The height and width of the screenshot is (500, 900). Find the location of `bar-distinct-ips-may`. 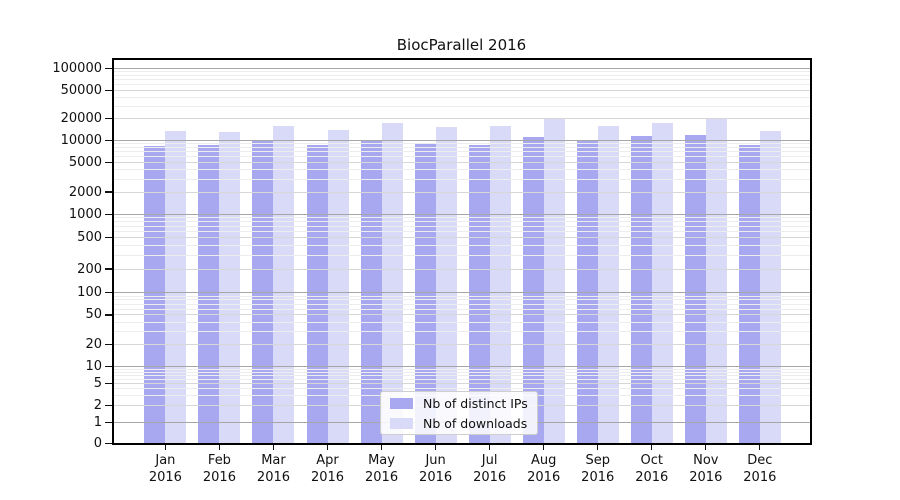

bar-distinct-ips-may is located at coordinates (371, 291).